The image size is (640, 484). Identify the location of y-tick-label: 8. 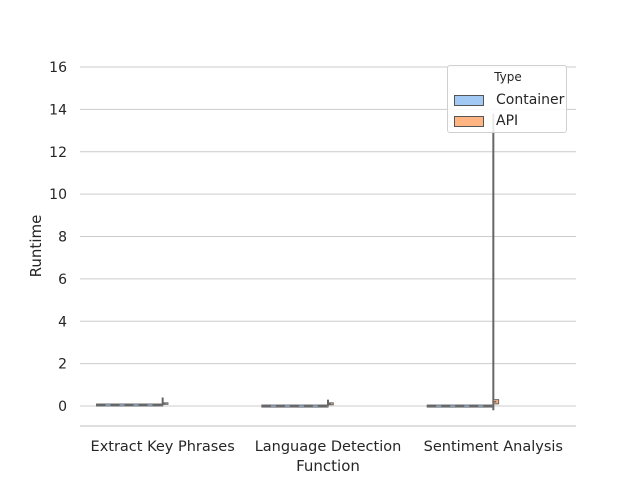
(62, 238).